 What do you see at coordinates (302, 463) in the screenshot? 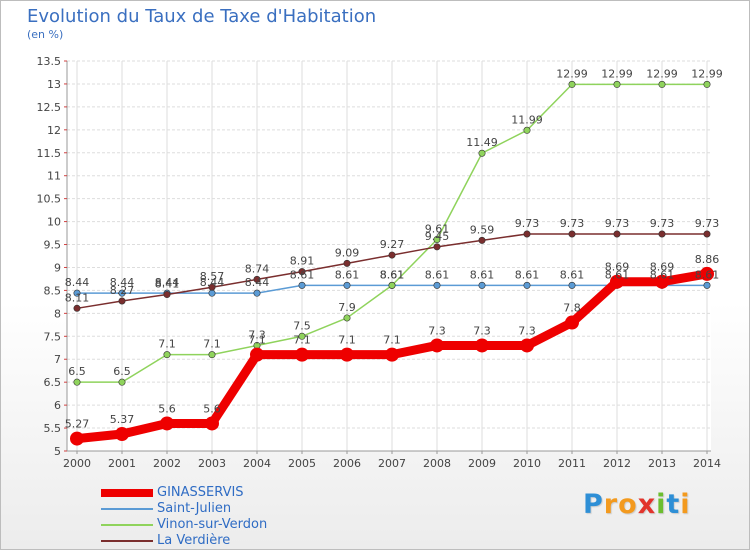
I see `x-tick-label: 2005` at bounding box center [302, 463].